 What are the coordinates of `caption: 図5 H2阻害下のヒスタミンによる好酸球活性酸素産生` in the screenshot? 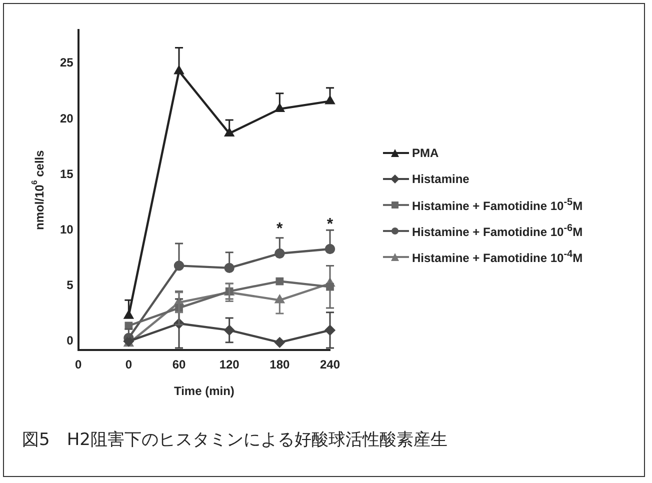 It's located at (235, 440).